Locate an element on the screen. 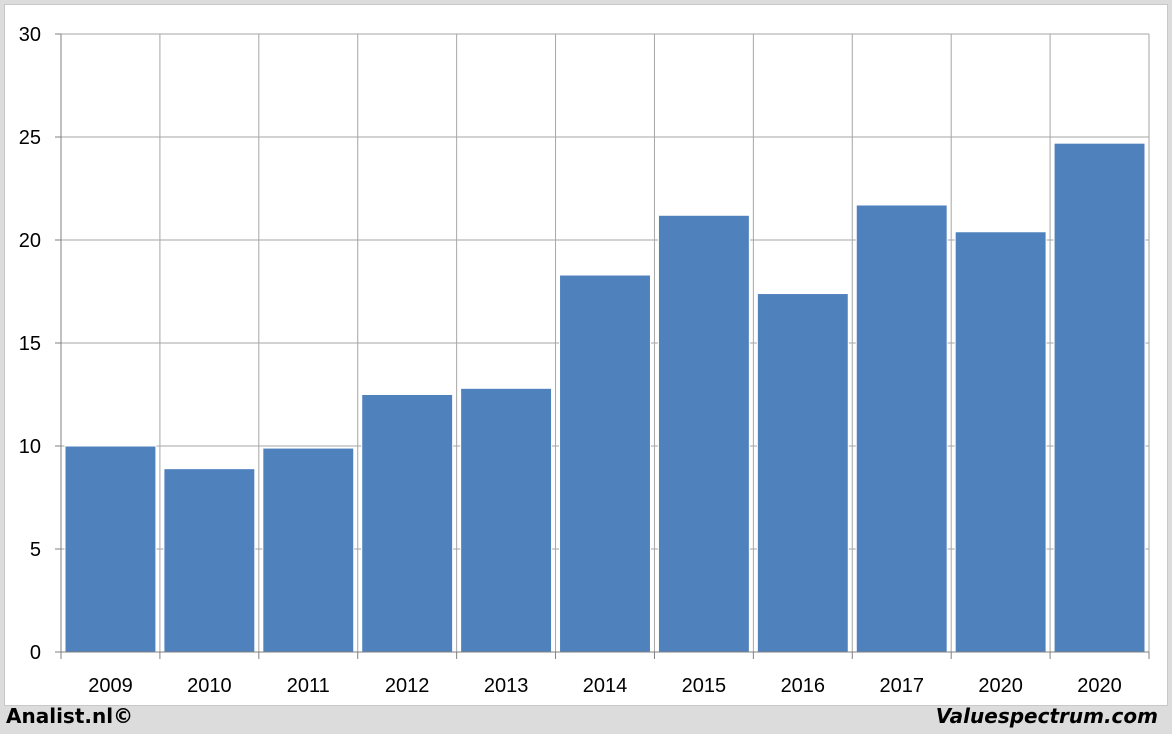 Image resolution: width=1172 pixels, height=734 pixels. footer-left-credit: Analist.nl© is located at coordinates (70, 716).